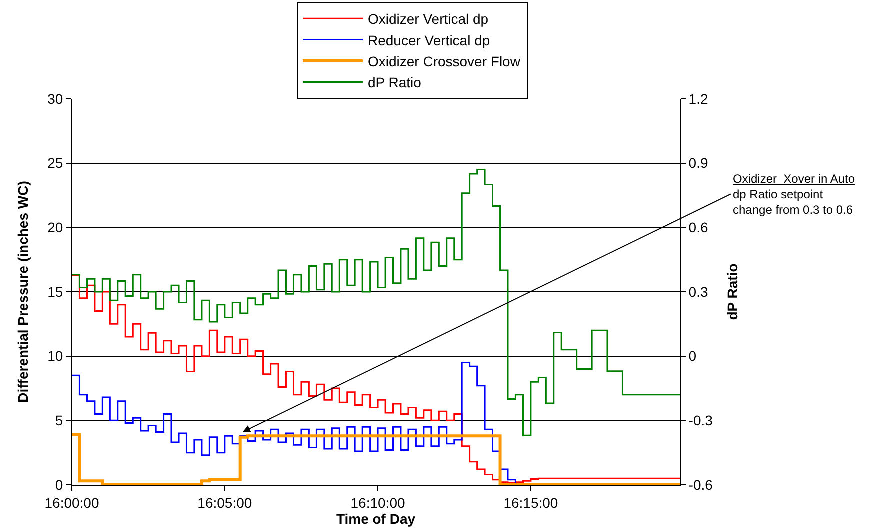  Describe the element at coordinates (56, 356) in the screenshot. I see `y-tick-label: 10` at that location.